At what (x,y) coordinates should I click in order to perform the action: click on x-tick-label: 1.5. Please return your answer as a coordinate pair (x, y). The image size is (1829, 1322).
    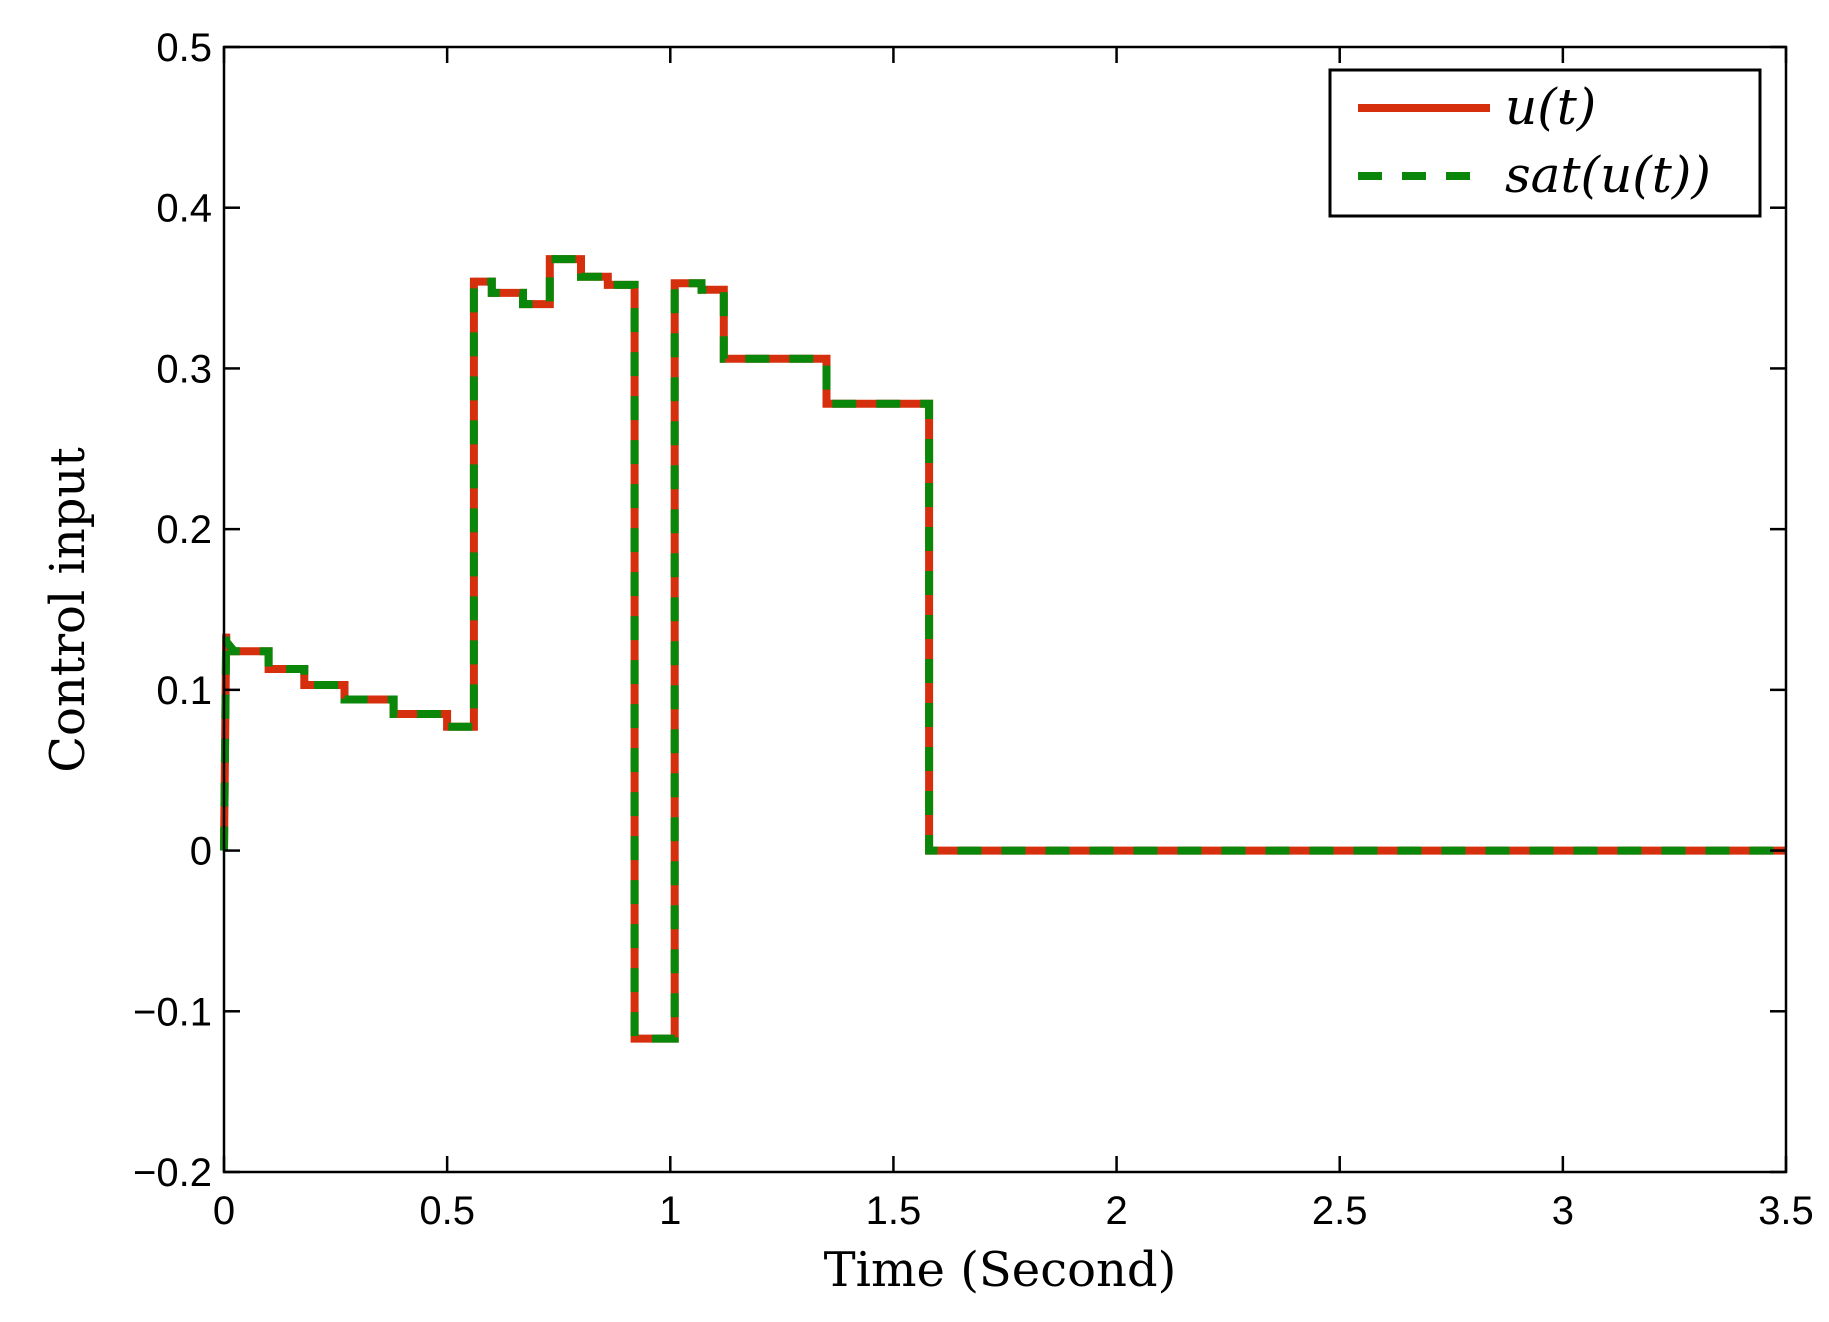
    Looking at the image, I should click on (894, 1211).